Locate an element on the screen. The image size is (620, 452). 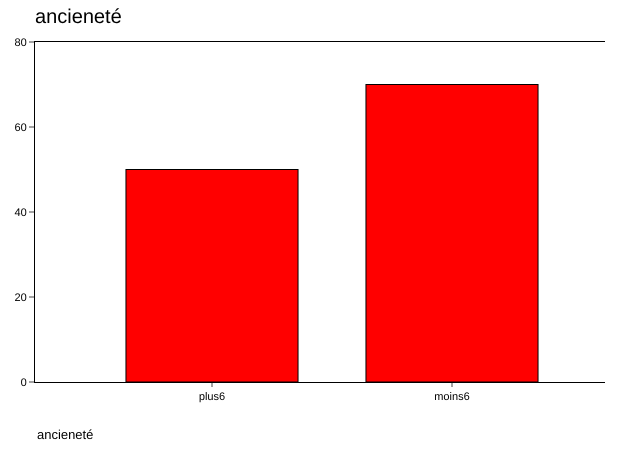
x-tick-label: moins6 is located at coordinates (452, 397).